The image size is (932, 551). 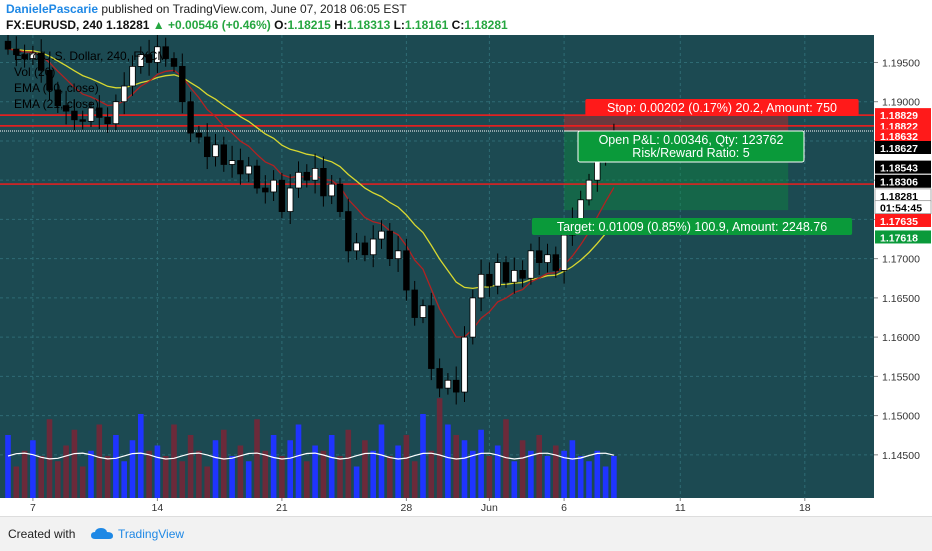 I want to click on legend-entry: EMA (21, close), so click(x=56, y=104).